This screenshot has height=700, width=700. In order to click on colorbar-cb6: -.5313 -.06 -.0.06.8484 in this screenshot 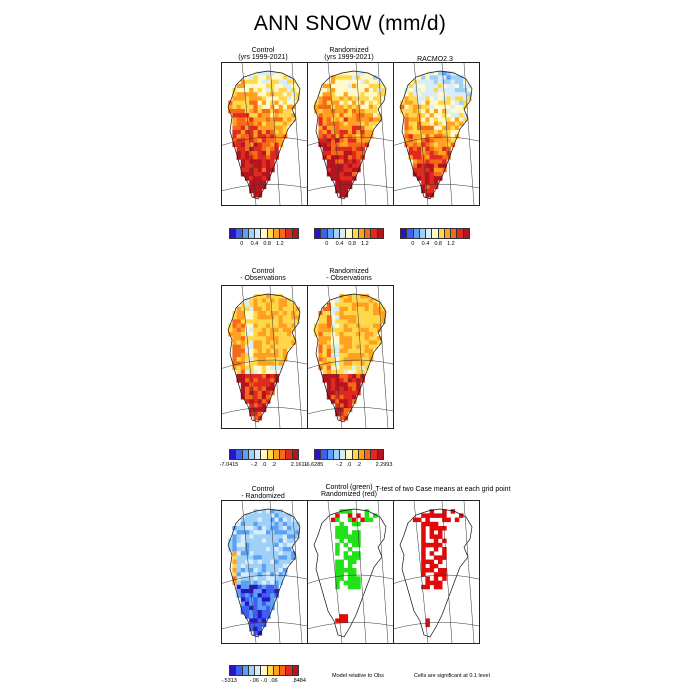, I will do `click(263, 674)`.